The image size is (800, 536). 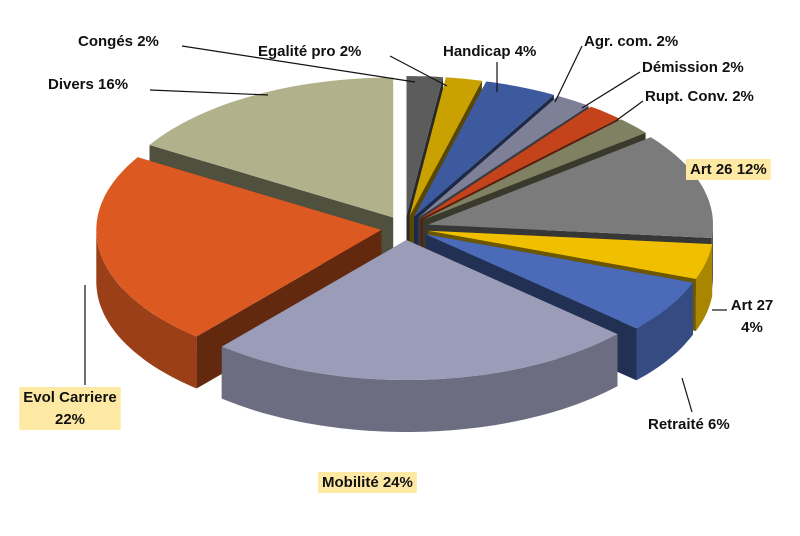 What do you see at coordinates (113, 84) in the screenshot?
I see `label-value: 16%` at bounding box center [113, 84].